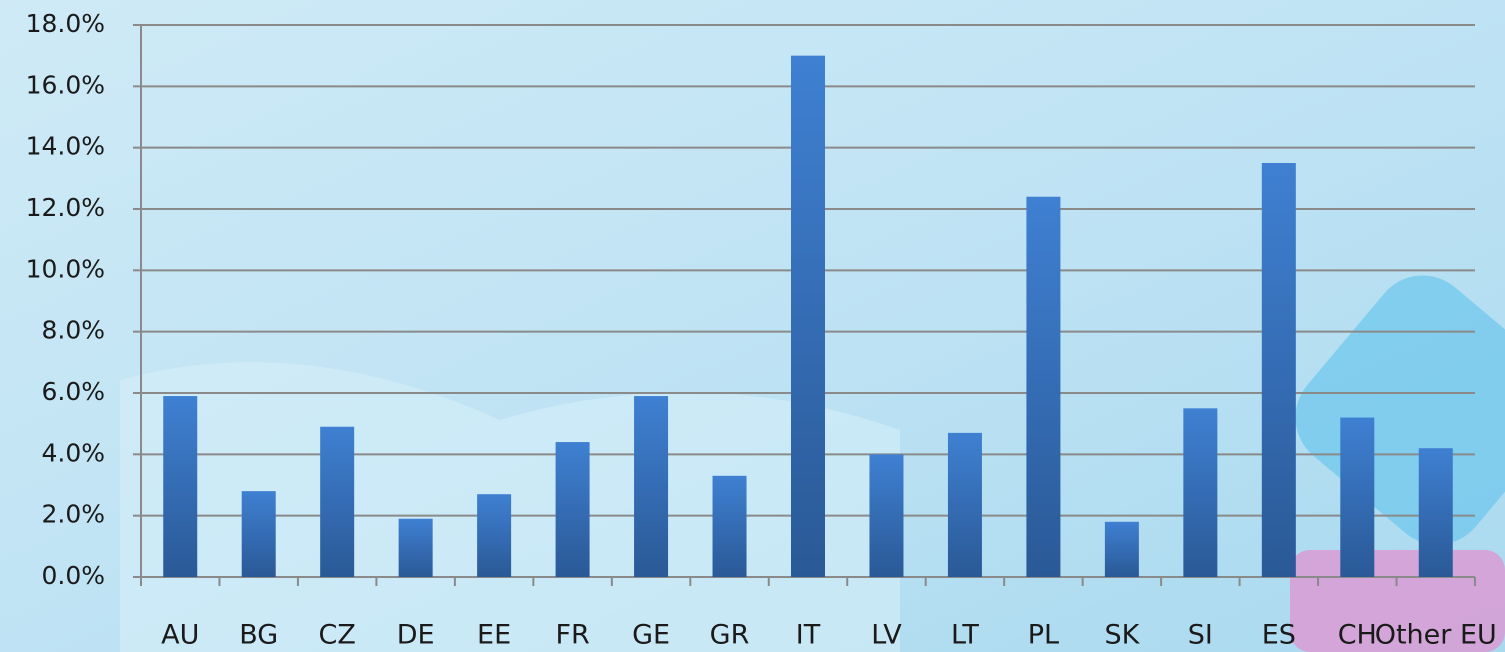  Describe the element at coordinates (416, 635) in the screenshot. I see `x-tick-label: DE` at that location.